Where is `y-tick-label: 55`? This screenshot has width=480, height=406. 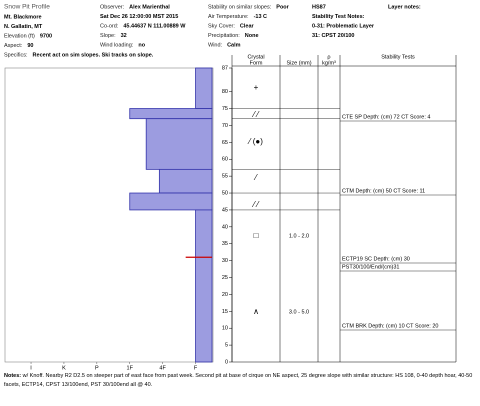 y-tick-label: 55 is located at coordinates (225, 177).